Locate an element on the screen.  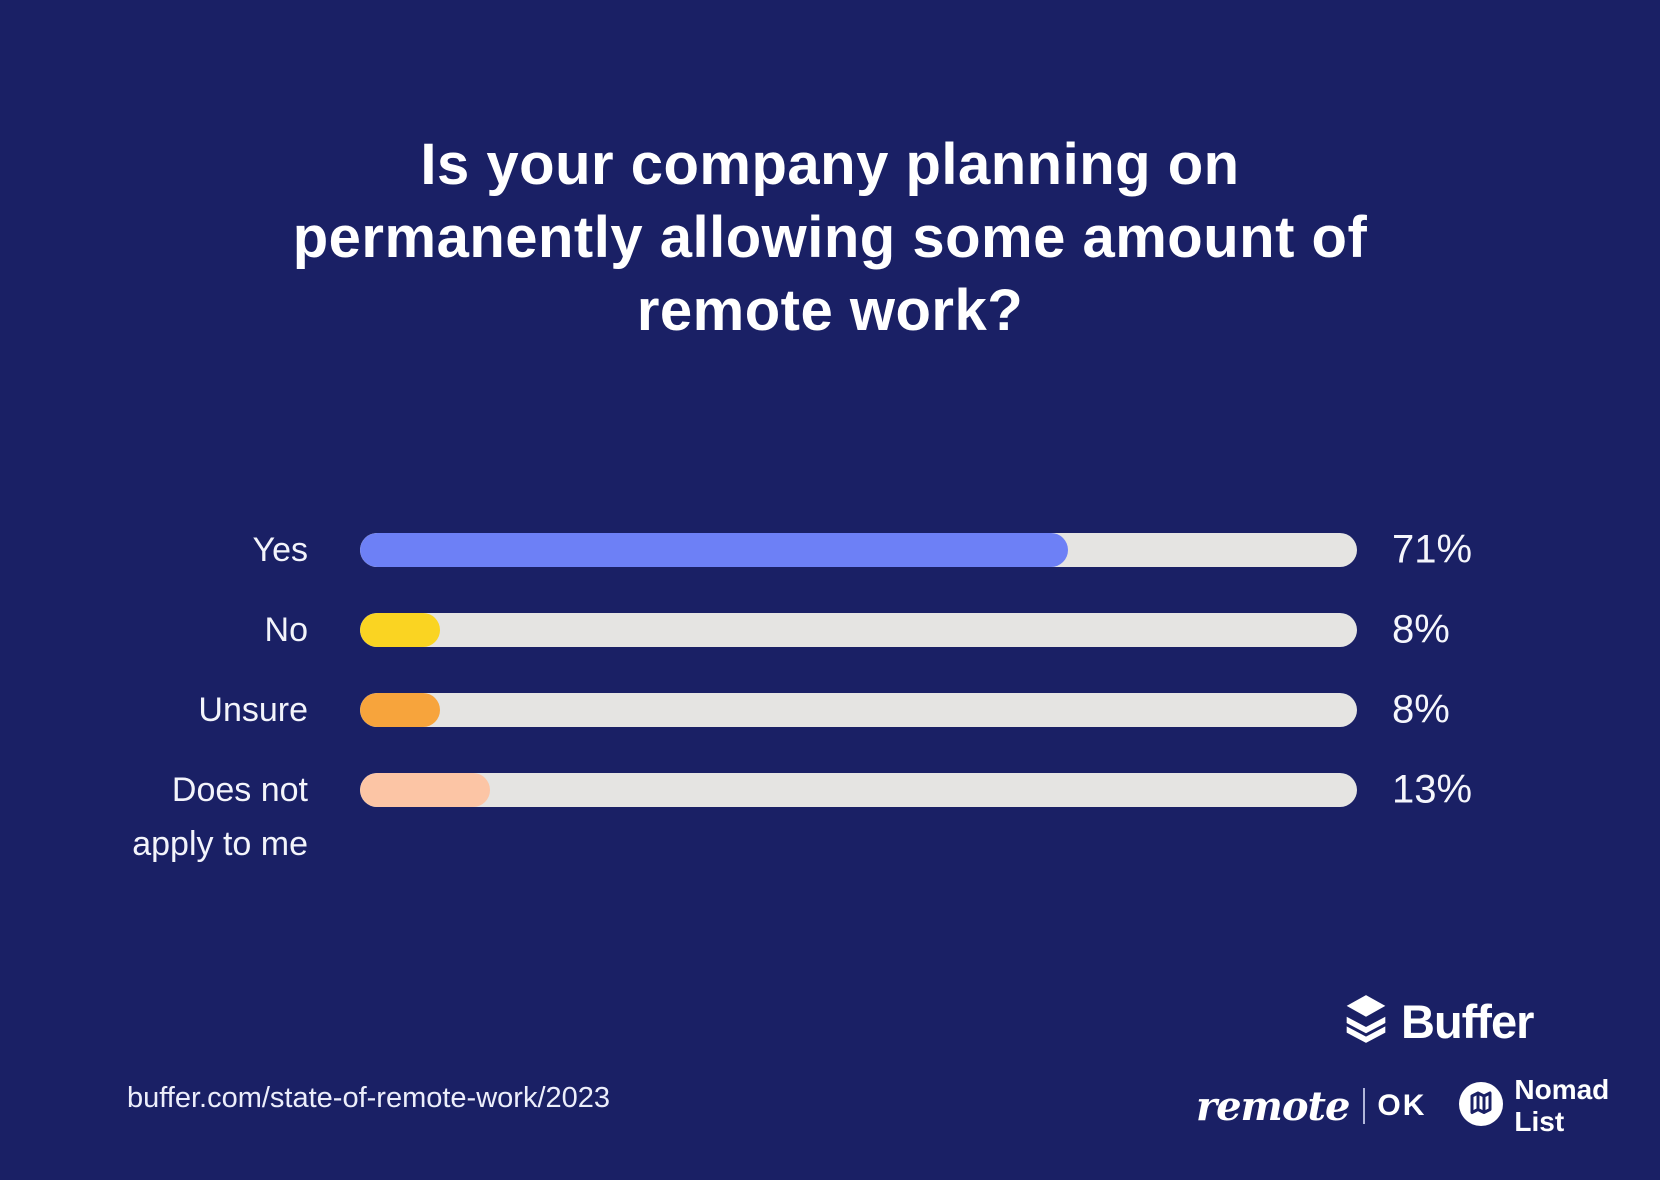
buffer-logo: Buffer is located at coordinates (1438, 1021).